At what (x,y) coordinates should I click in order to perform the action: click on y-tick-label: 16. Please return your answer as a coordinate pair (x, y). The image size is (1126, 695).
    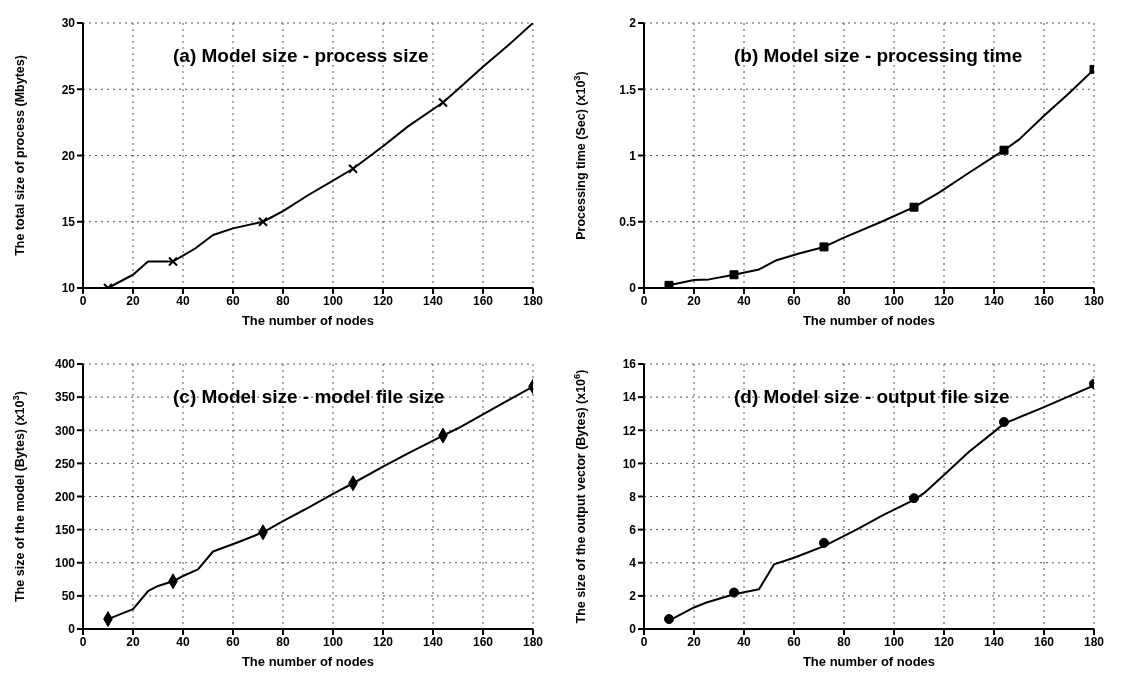
    Looking at the image, I should click on (629, 364).